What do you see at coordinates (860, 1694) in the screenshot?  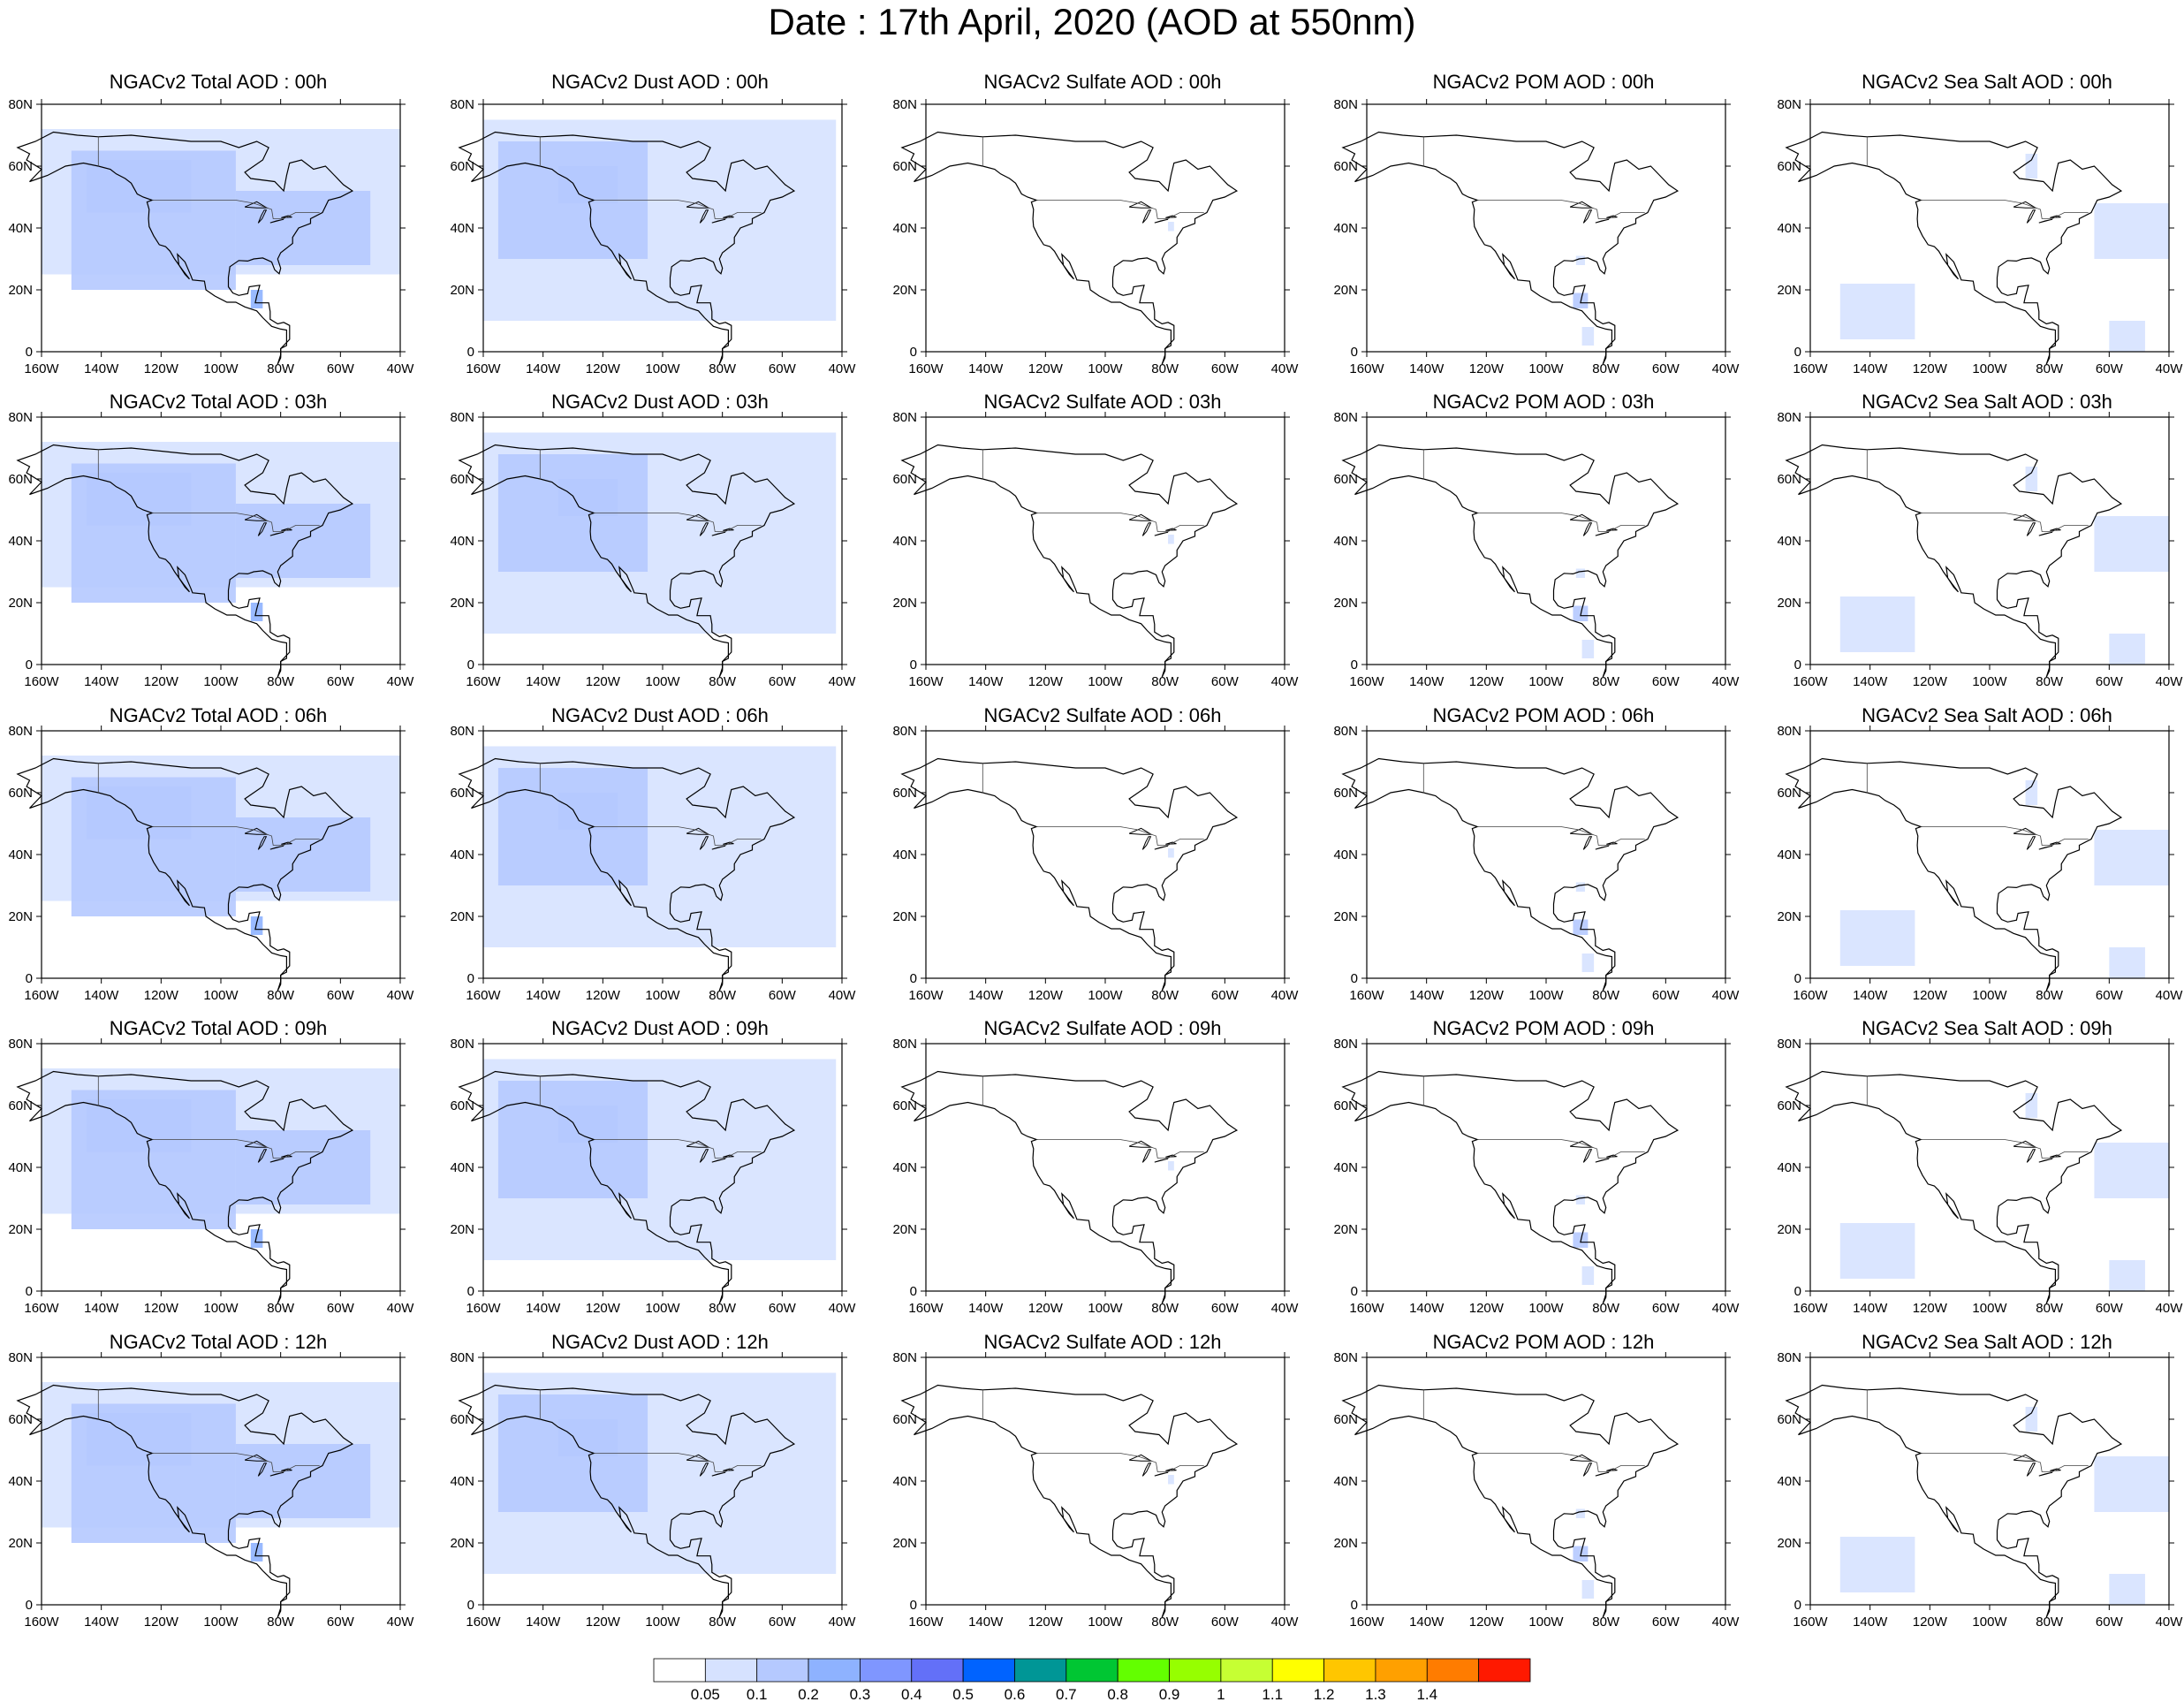 I see `colorbar-label: 0.3` at bounding box center [860, 1694].